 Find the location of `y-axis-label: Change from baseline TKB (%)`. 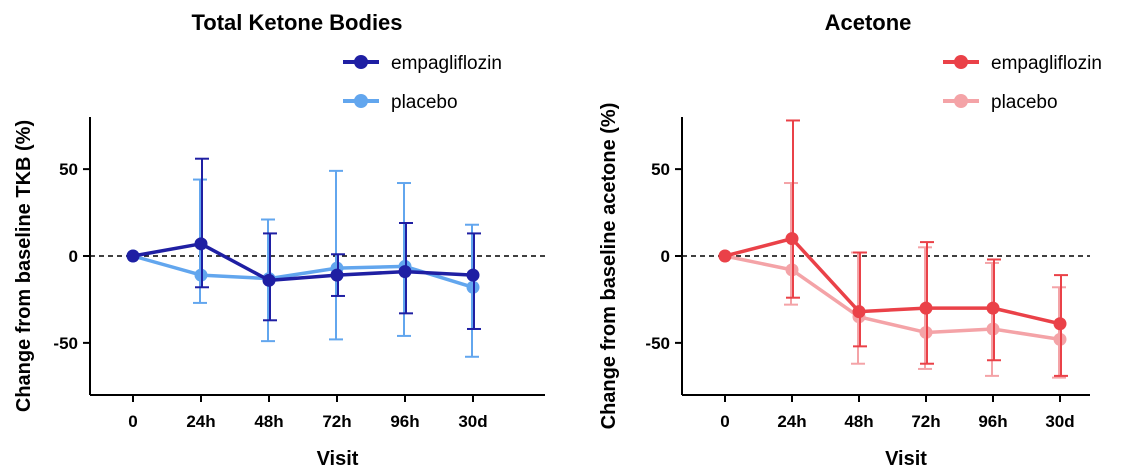

y-axis-label: Change from baseline TKB (%) is located at coordinates (24, 266).